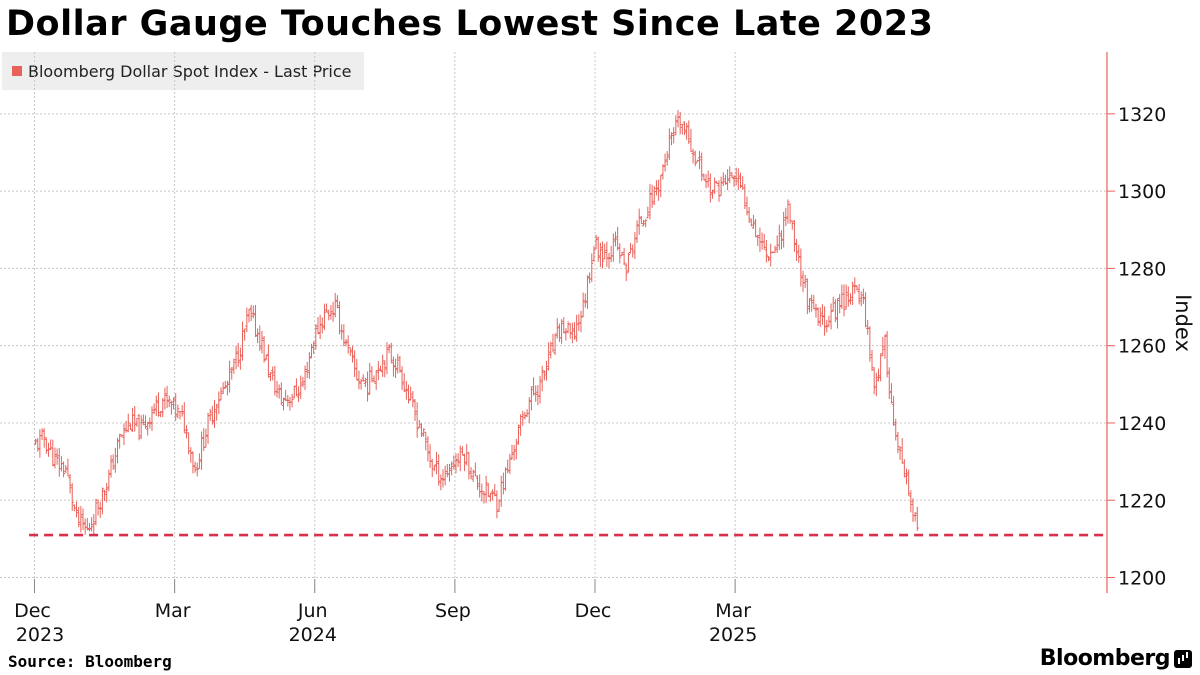 This screenshot has height=675, width=1200. I want to click on y-tick-label: 1260, so click(1142, 347).